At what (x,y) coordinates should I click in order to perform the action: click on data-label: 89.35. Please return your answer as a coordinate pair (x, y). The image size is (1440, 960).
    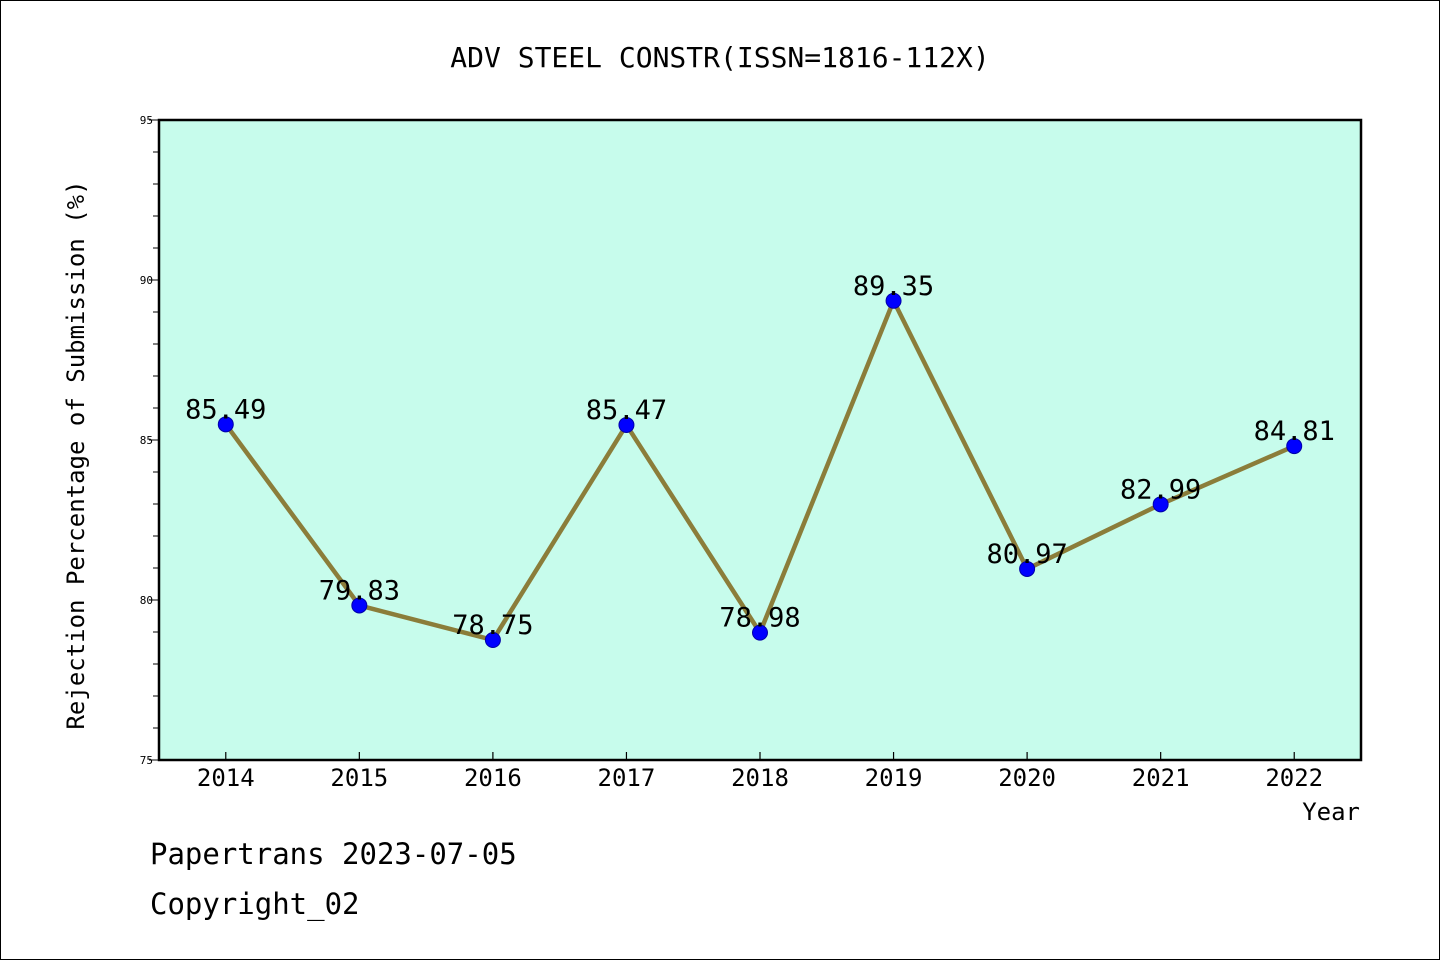
    Looking at the image, I should click on (893, 286).